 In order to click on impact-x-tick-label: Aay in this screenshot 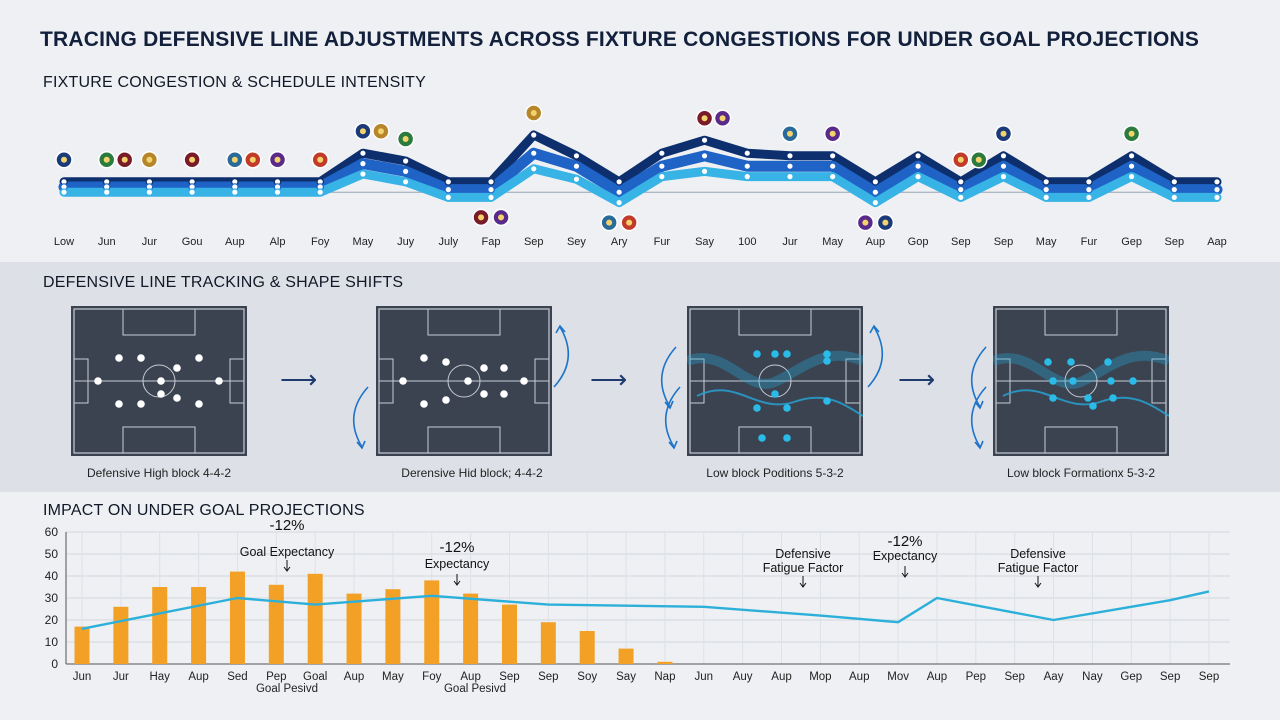, I will do `click(1054, 677)`.